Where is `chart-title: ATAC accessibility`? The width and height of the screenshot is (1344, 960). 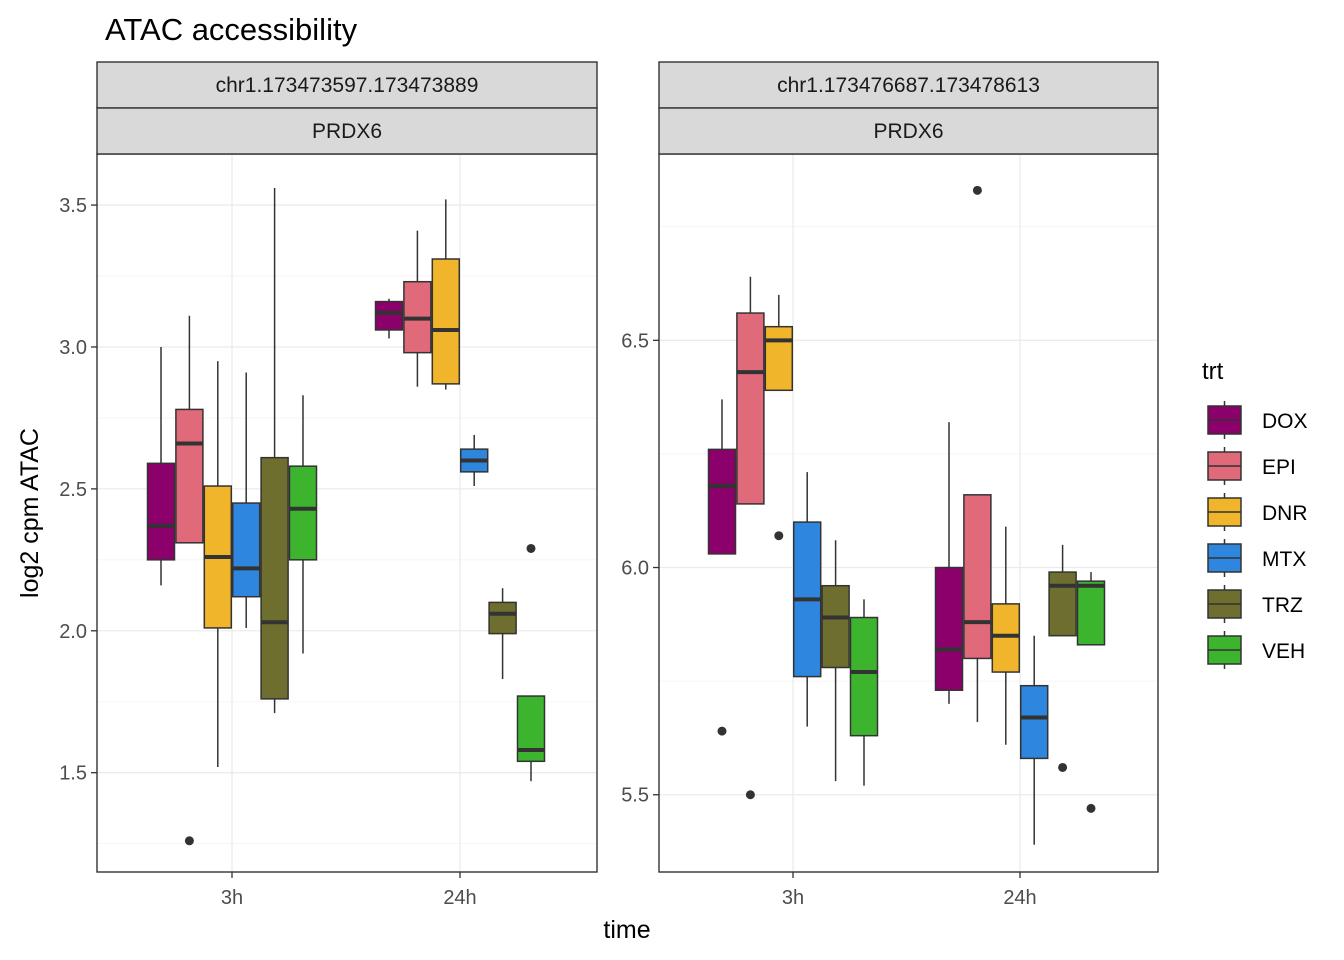
chart-title: ATAC accessibility is located at coordinates (231, 29).